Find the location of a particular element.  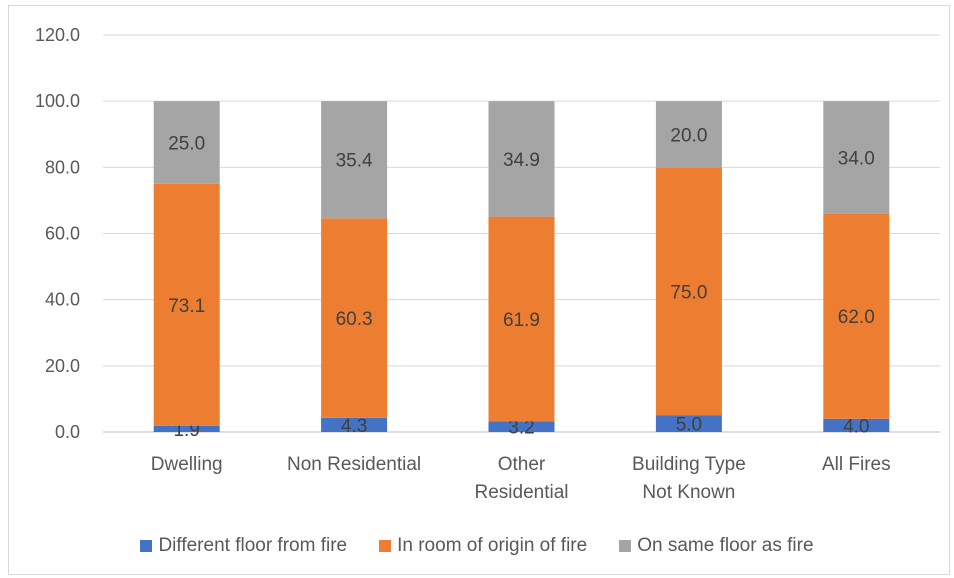

data-label: 62.0 is located at coordinates (856, 317).